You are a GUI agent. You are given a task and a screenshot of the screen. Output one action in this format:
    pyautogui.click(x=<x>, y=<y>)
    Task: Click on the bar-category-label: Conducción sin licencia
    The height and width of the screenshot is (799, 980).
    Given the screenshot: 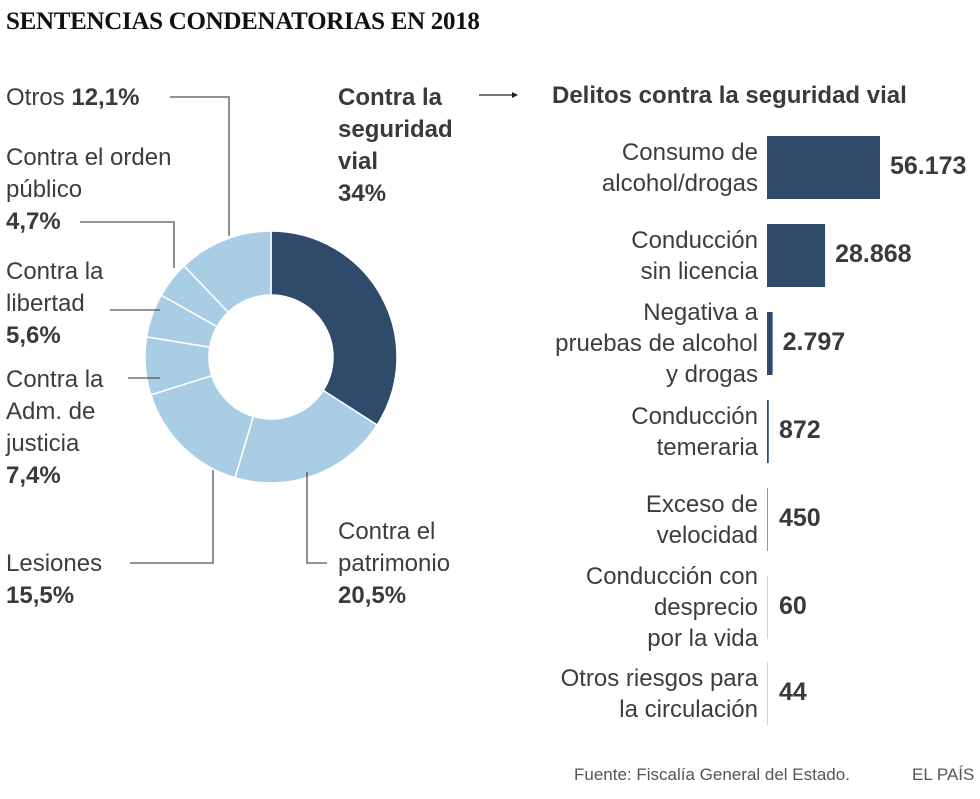 What is the action you would take?
    pyautogui.click(x=694, y=255)
    